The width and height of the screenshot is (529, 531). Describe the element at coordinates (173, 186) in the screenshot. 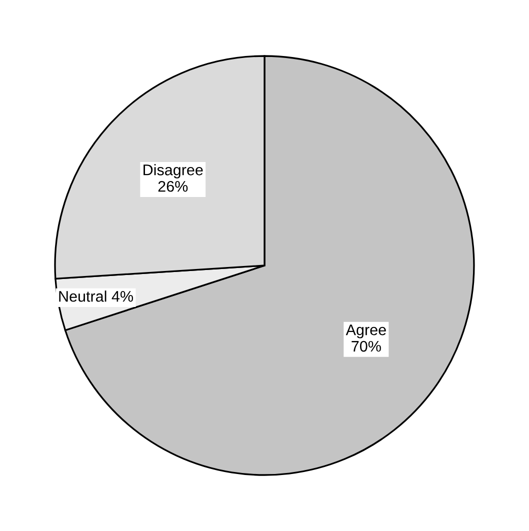

I see `data-label: 26%` at that location.